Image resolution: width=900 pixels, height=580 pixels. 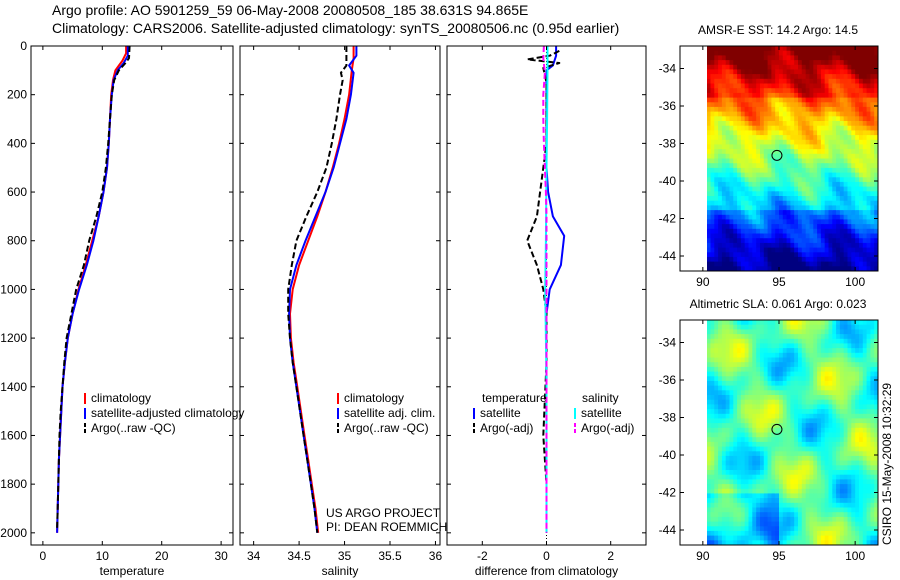 What do you see at coordinates (17, 143) in the screenshot?
I see `y-tick-label: 400` at bounding box center [17, 143].